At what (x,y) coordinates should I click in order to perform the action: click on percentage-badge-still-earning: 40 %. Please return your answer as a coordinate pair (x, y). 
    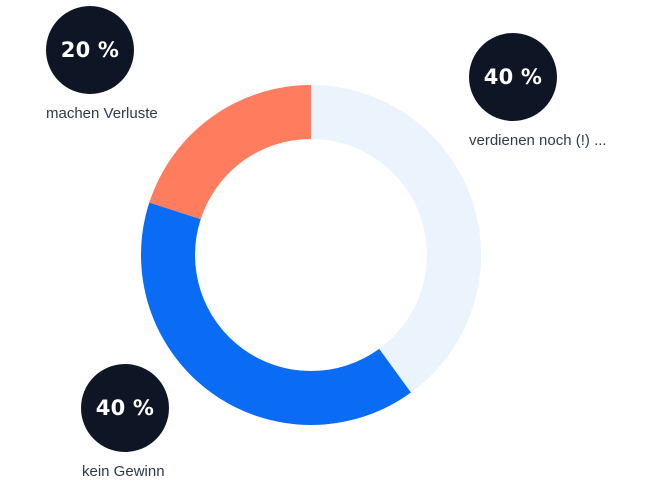
    Looking at the image, I should click on (513, 77).